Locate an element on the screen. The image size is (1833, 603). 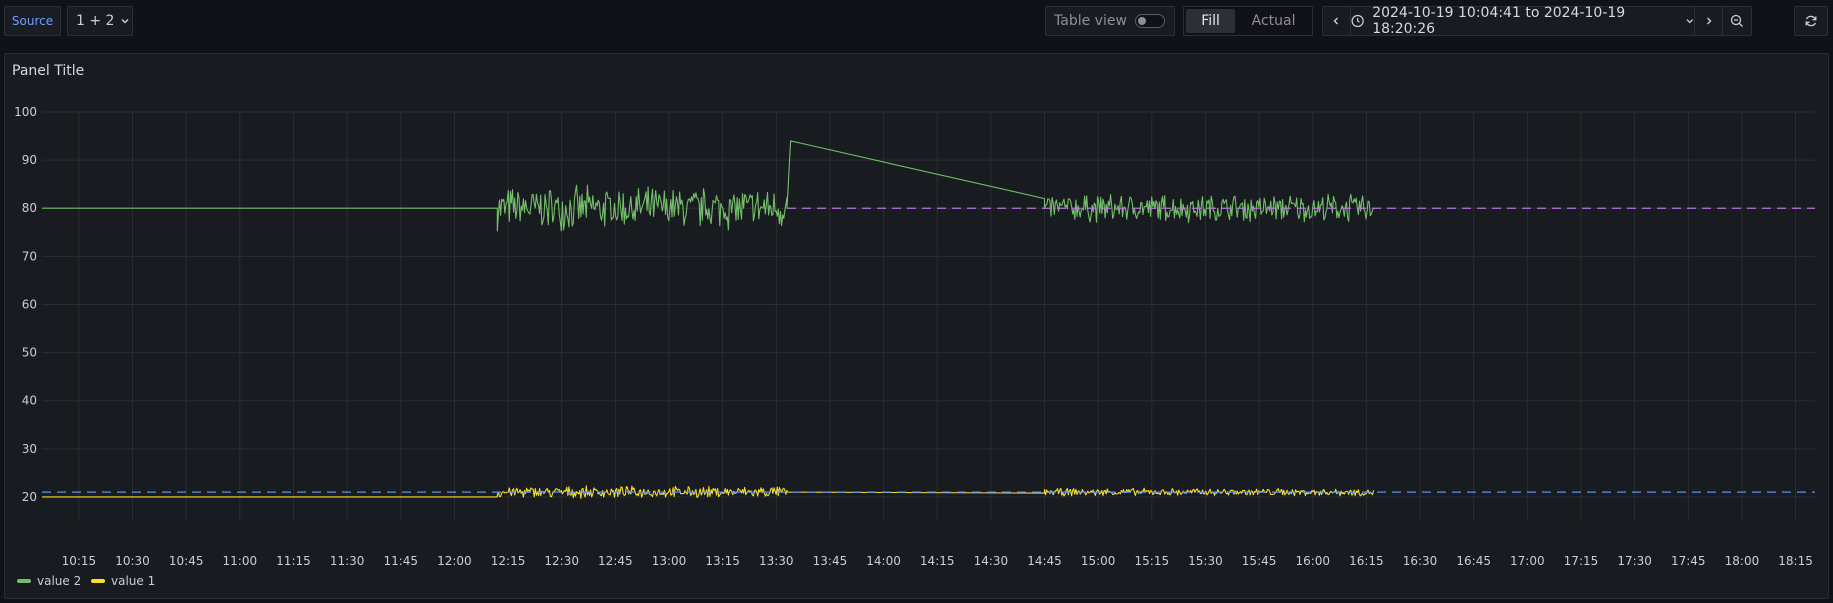
y-tick-label: 60 is located at coordinates (29, 304).